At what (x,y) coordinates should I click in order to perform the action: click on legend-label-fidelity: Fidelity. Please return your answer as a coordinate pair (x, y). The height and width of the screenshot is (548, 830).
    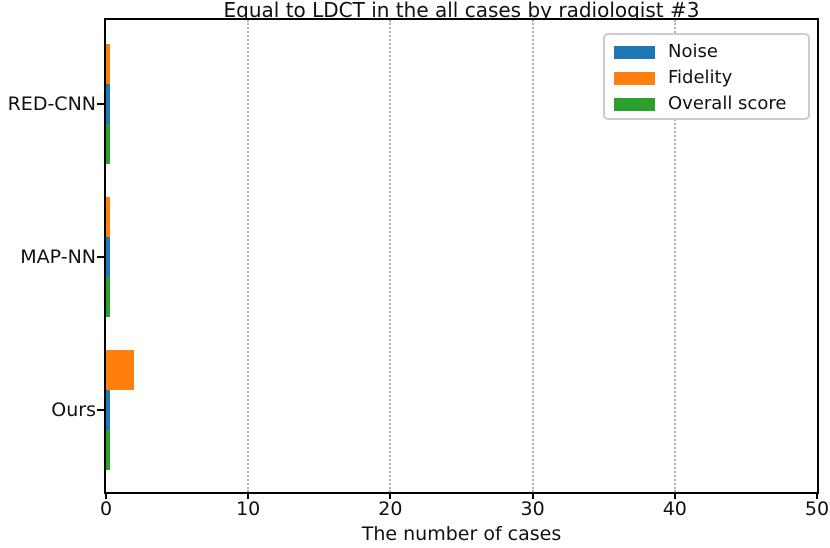
    Looking at the image, I should click on (700, 77).